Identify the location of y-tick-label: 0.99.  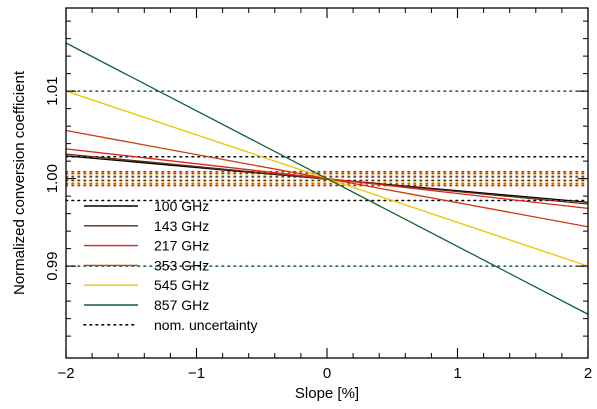
(52, 266).